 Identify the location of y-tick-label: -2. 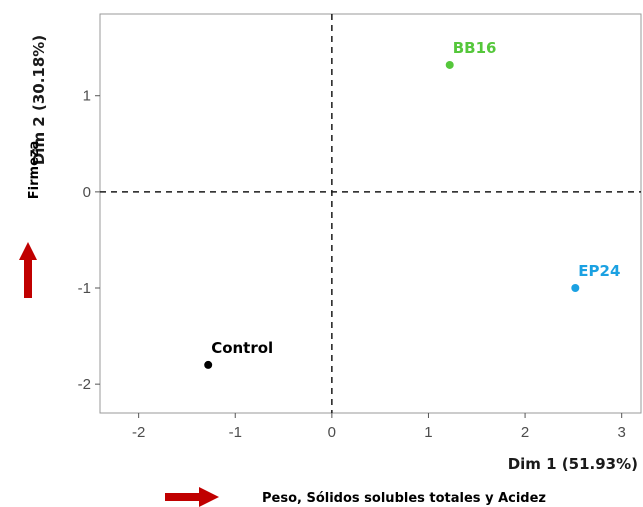
(84, 384).